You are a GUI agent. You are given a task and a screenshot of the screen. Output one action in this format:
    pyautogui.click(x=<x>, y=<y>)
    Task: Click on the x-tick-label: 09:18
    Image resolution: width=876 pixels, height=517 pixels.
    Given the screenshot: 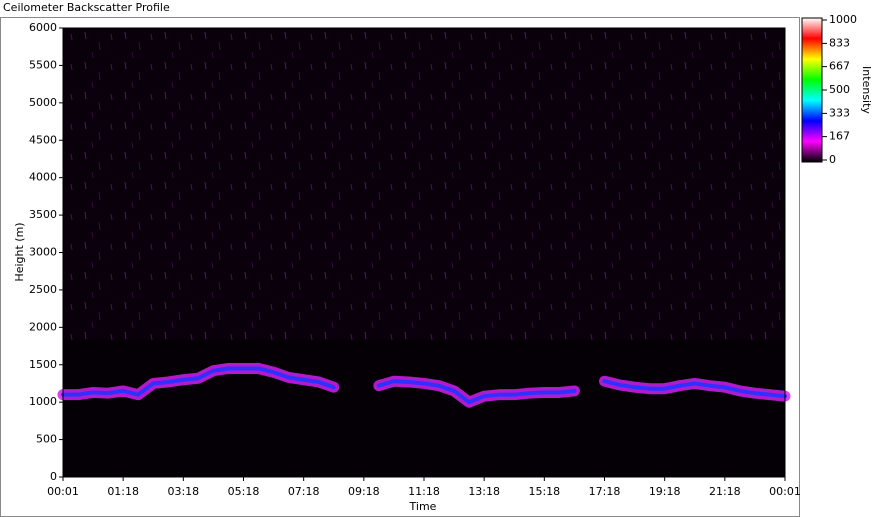 What is the action you would take?
    pyautogui.click(x=364, y=491)
    